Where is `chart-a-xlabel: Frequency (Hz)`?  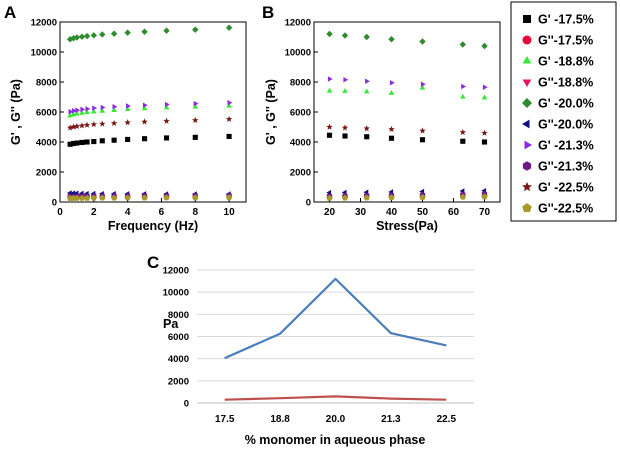 chart-a-xlabel: Frequency (Hz) is located at coordinates (153, 226).